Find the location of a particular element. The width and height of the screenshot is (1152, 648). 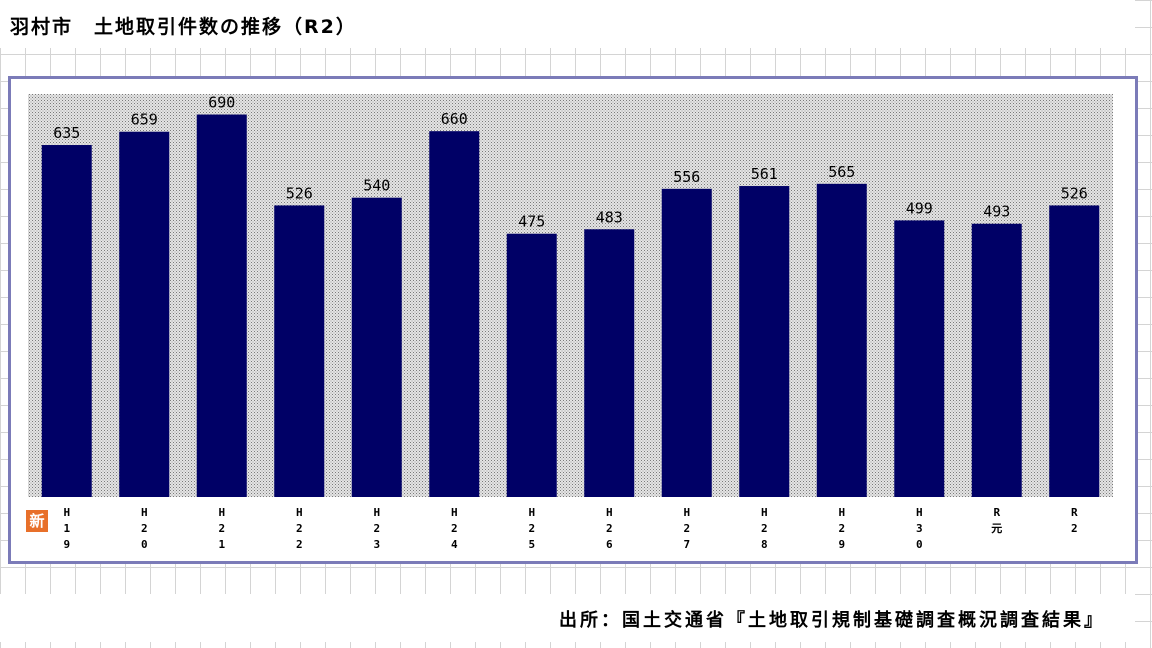

tick-label-H25: H 2 5 is located at coordinates (531, 528).